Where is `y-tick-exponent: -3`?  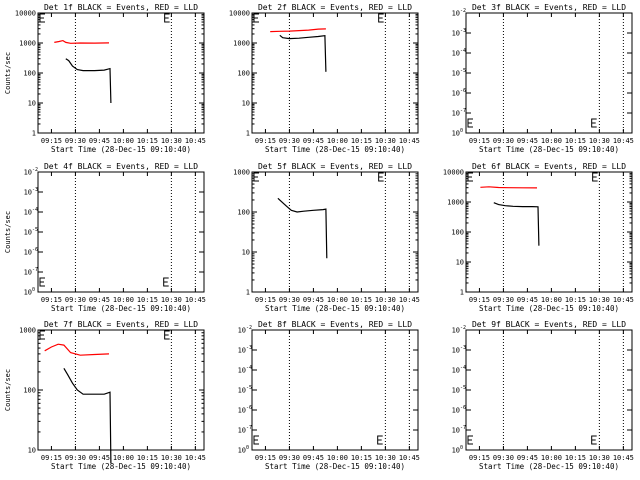
y-tick-exponent: -3 is located at coordinates (35, 190).